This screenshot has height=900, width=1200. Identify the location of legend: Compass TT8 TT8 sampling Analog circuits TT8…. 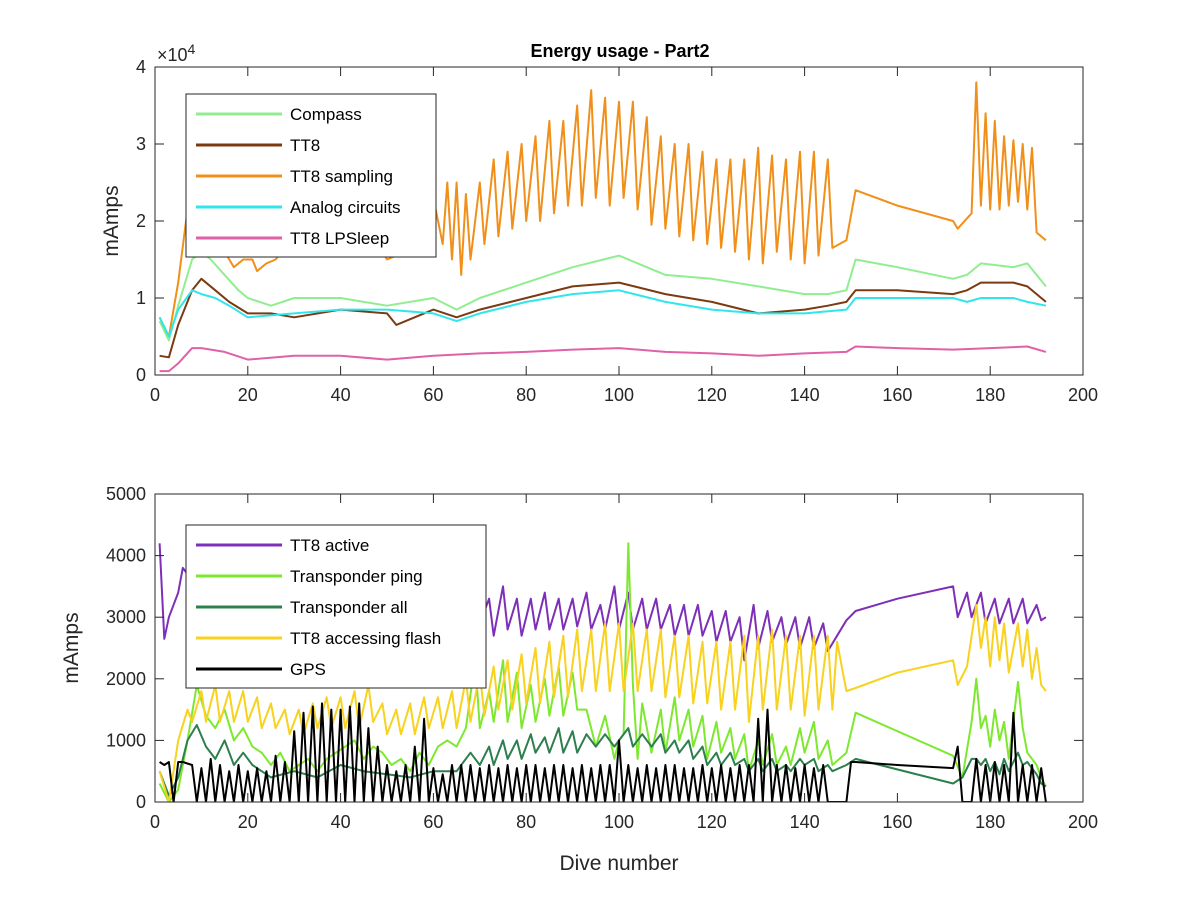
(311, 175).